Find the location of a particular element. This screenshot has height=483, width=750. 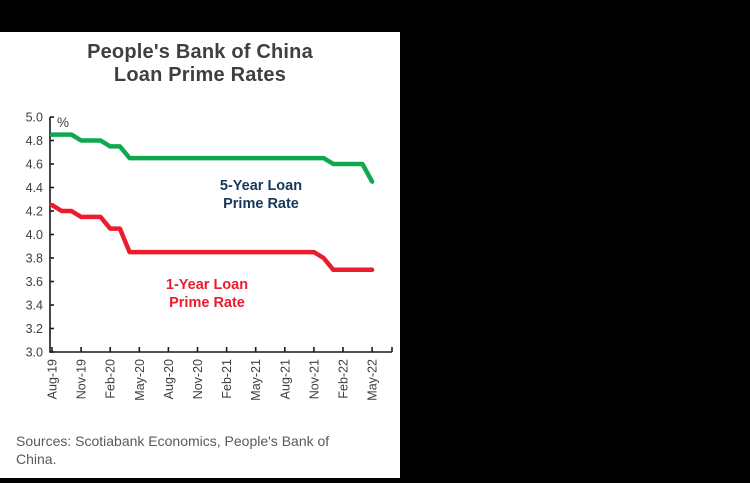

x-axis-label: Feb-20 is located at coordinates (111, 379).